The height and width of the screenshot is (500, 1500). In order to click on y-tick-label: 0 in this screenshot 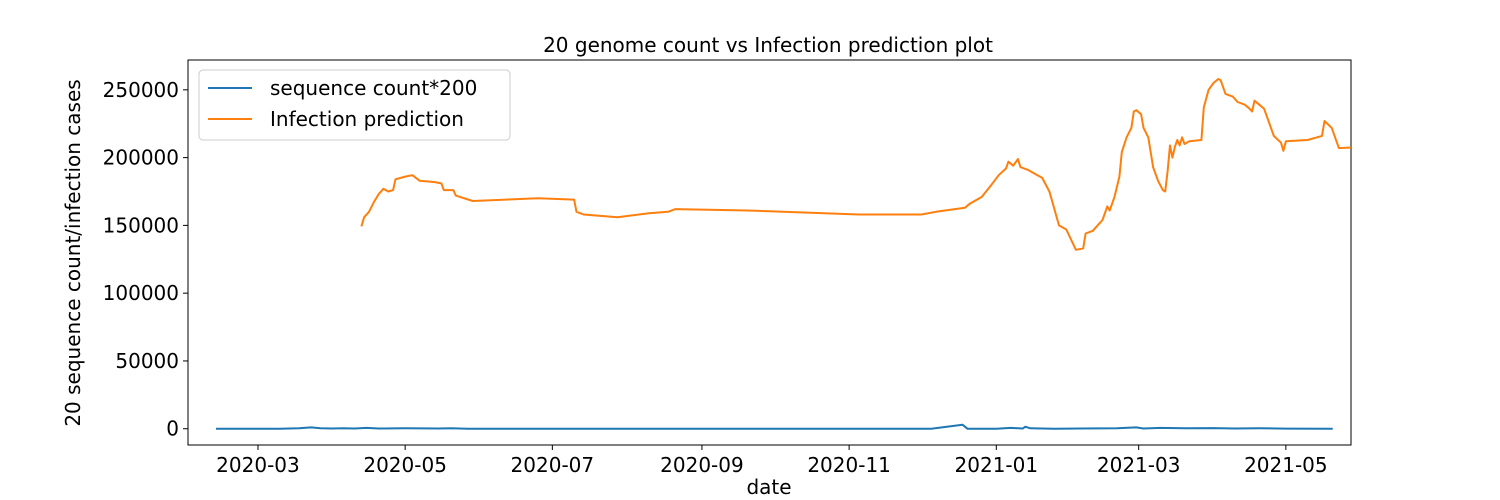, I will do `click(172, 429)`.